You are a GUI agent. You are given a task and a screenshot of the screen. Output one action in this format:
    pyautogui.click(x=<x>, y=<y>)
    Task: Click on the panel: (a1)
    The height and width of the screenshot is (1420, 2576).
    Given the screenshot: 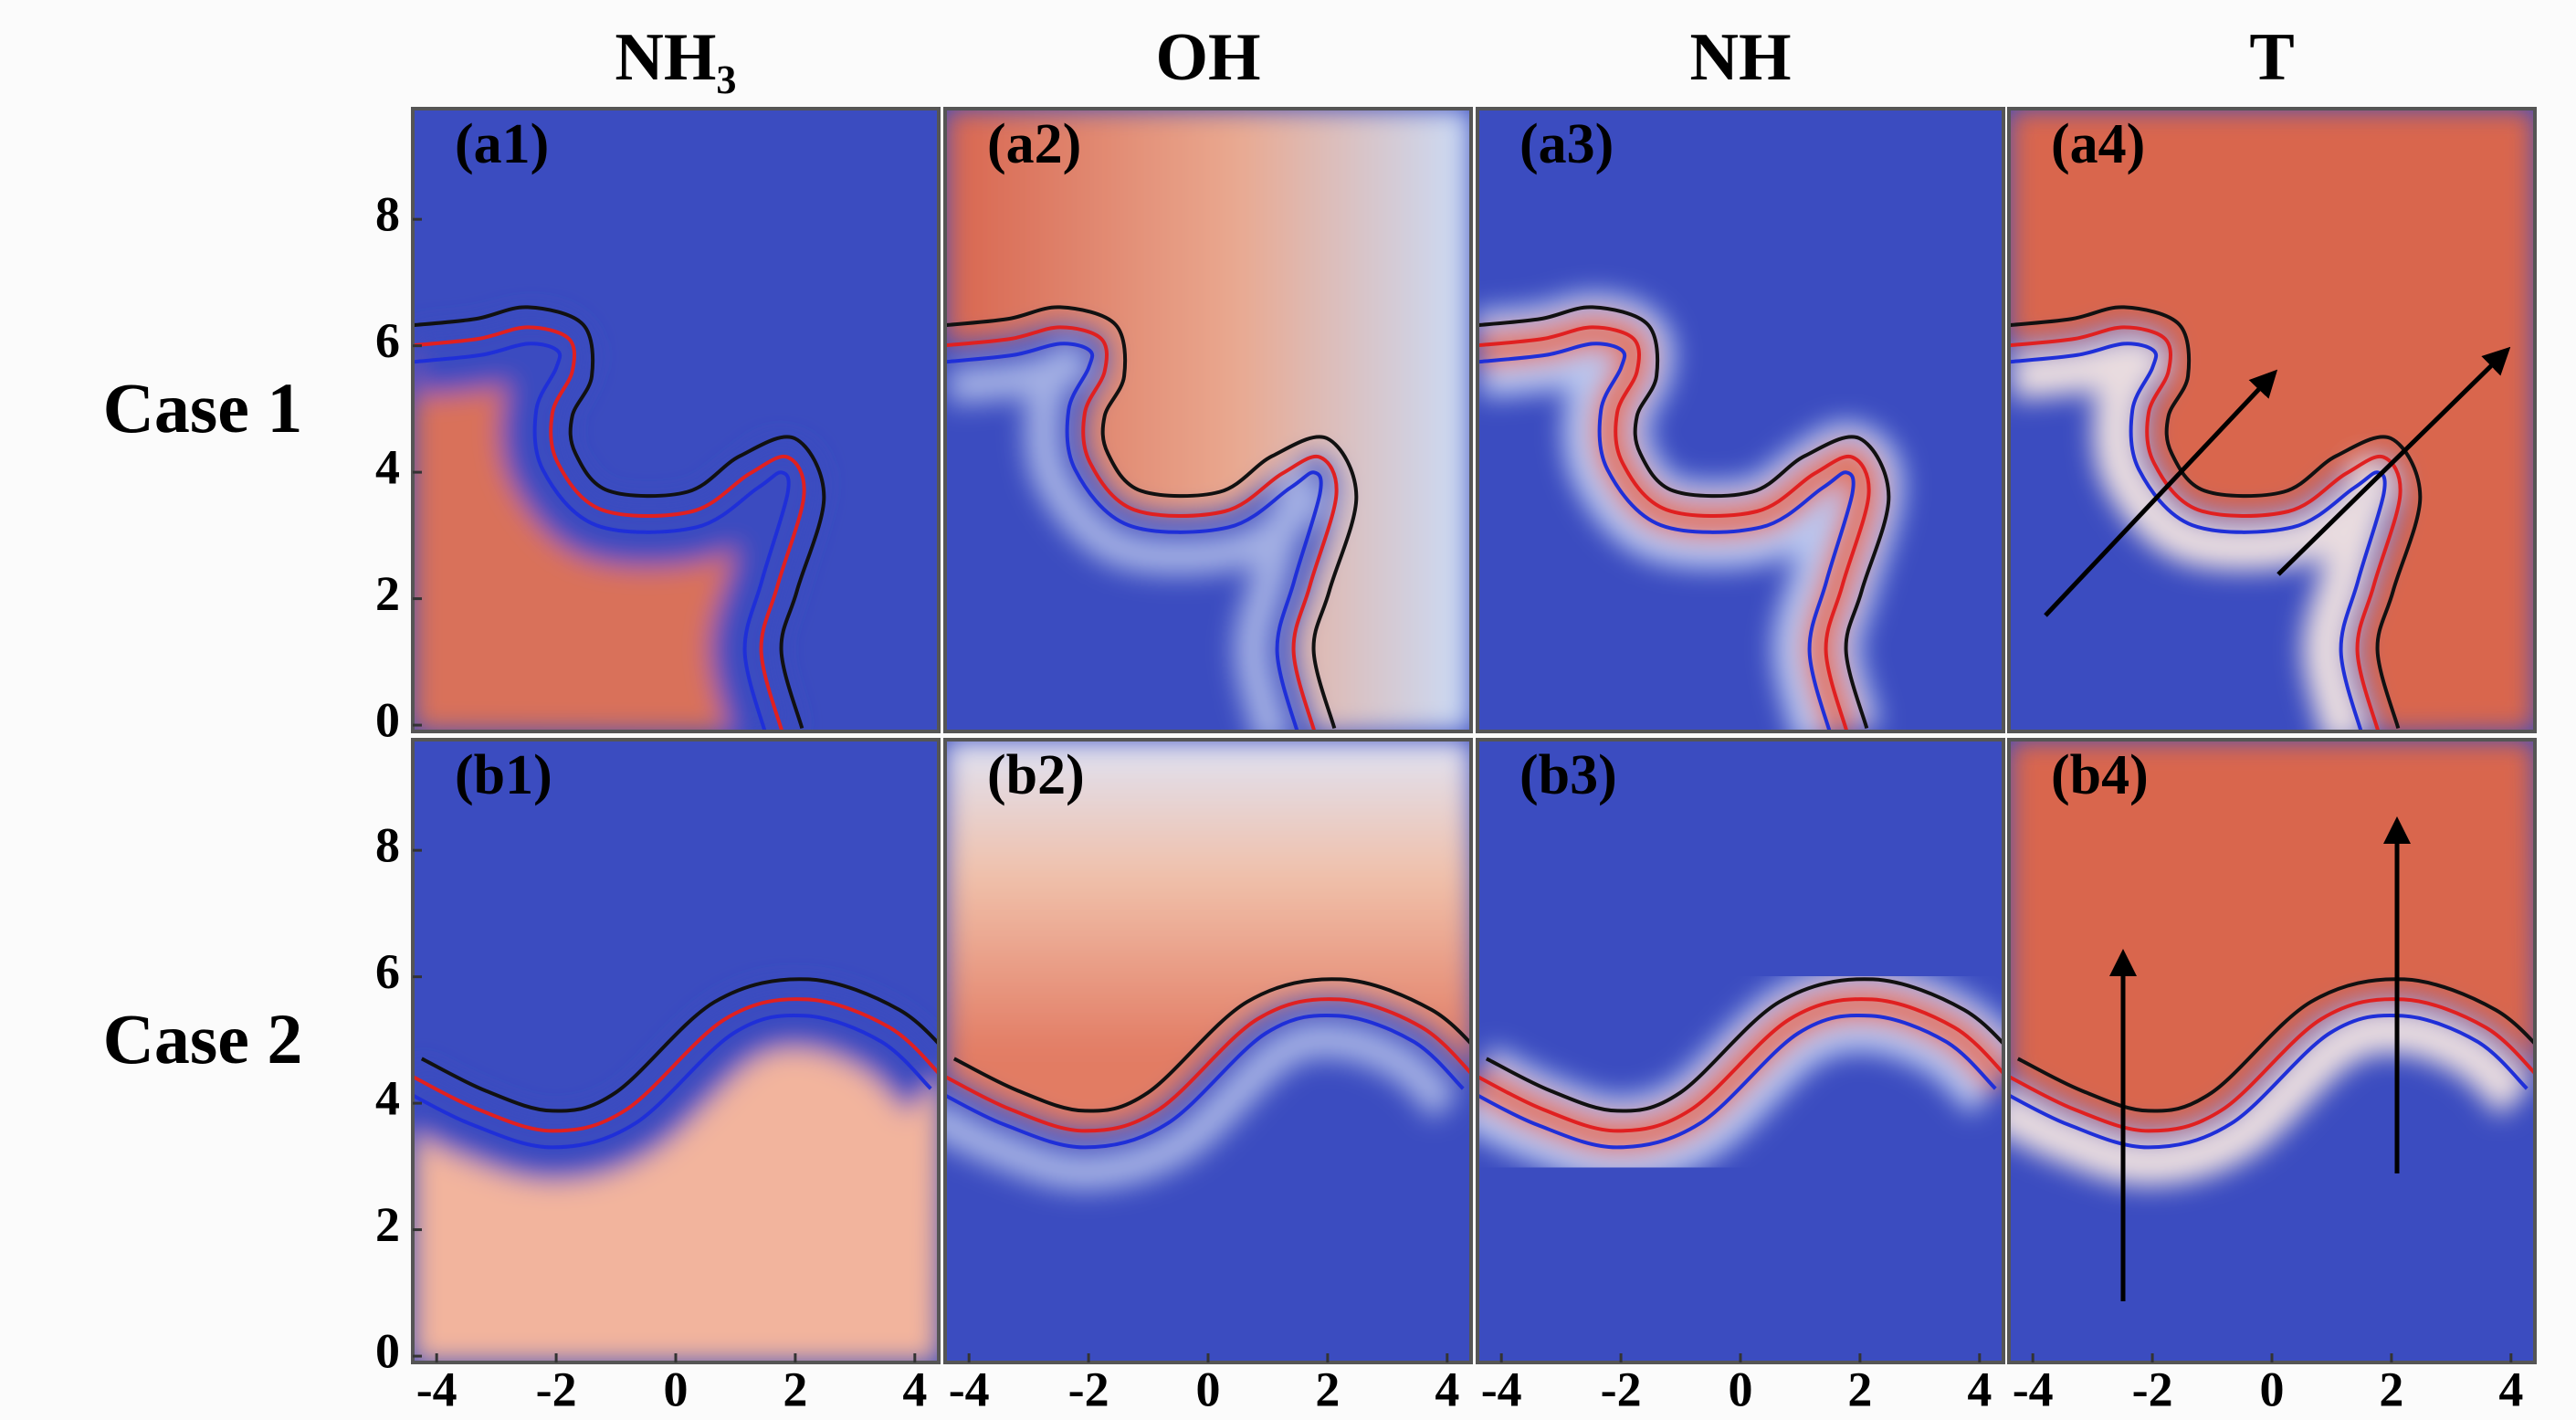 What is the action you would take?
    pyautogui.click(x=676, y=420)
    